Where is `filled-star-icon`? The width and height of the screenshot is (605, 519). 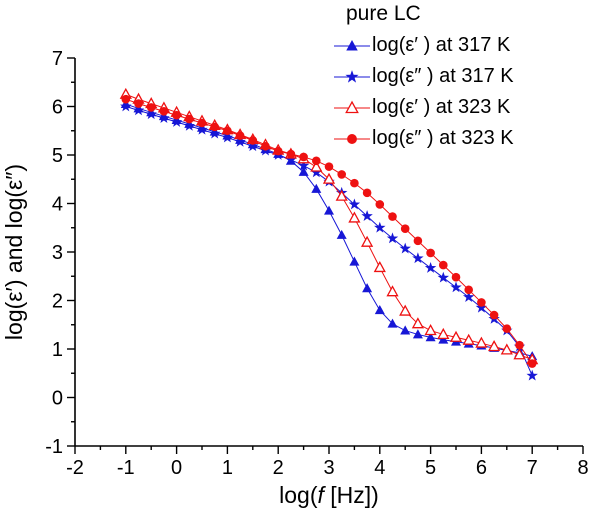
filled-star-icon is located at coordinates (352, 76).